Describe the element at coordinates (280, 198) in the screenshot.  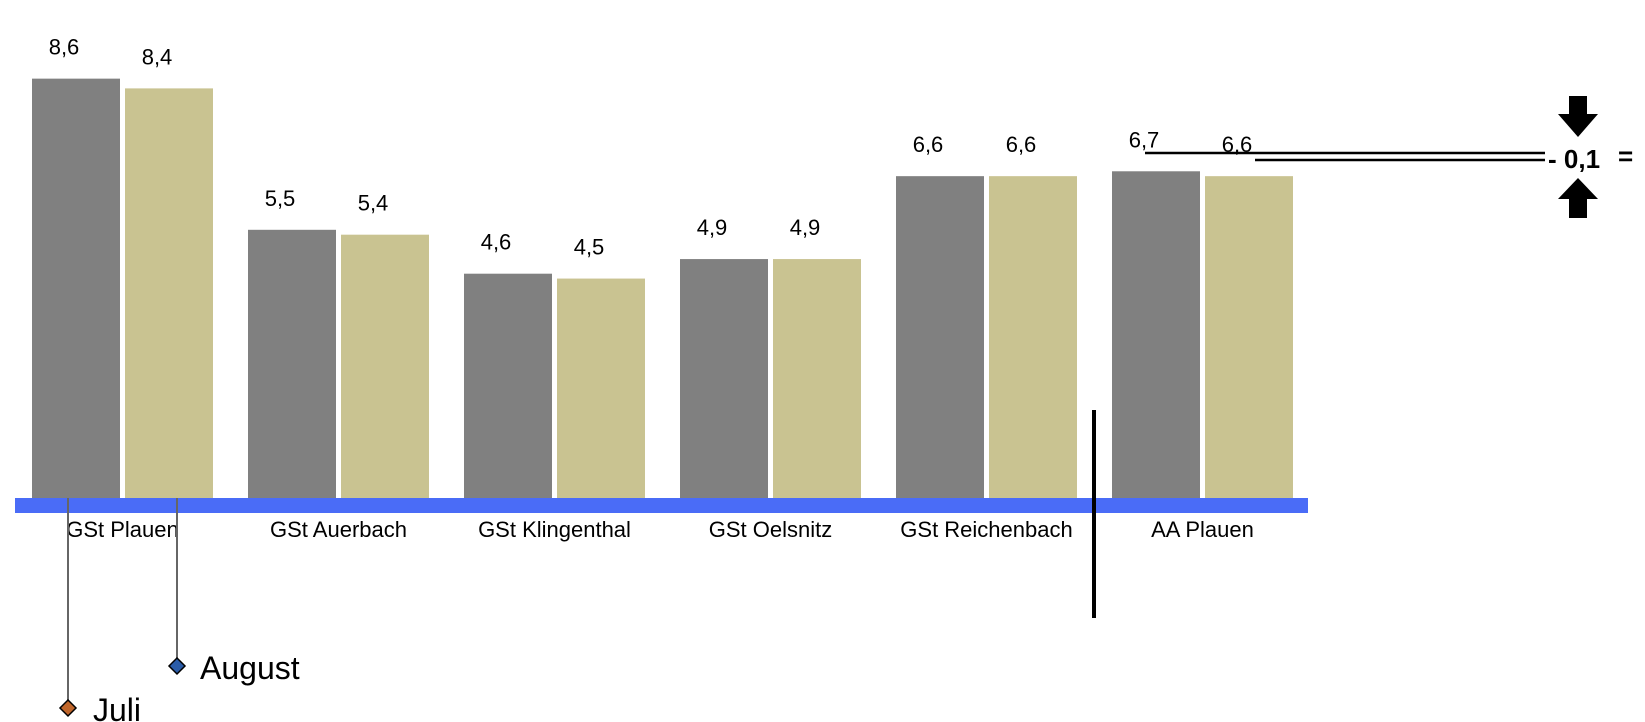
I see `value-label-juli-1: 5,5` at that location.